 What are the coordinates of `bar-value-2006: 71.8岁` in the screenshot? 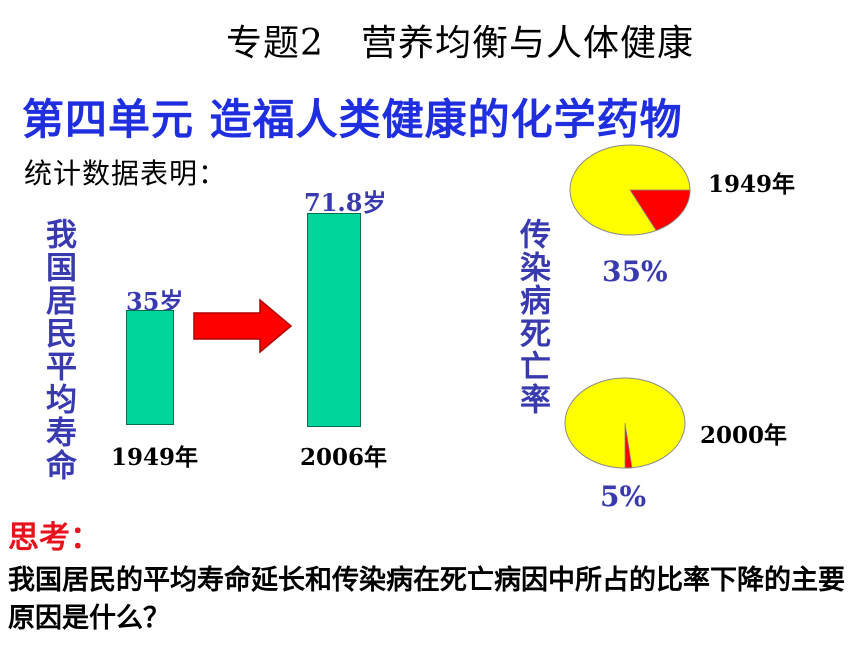 It's located at (345, 202).